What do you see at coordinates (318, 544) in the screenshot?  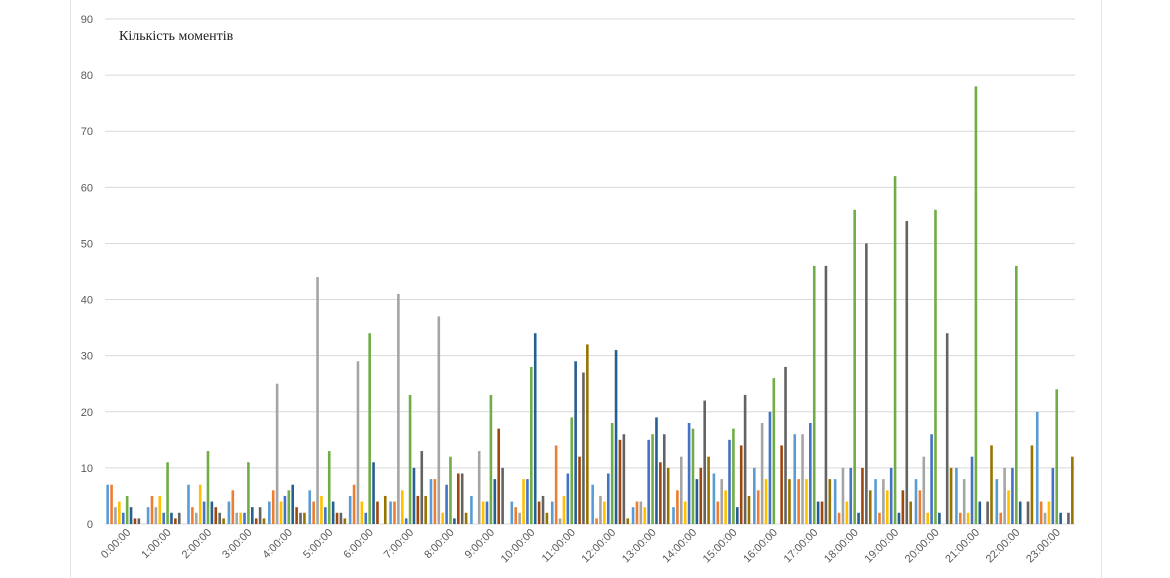 I see `x-tick-label: 5:00:00` at bounding box center [318, 544].